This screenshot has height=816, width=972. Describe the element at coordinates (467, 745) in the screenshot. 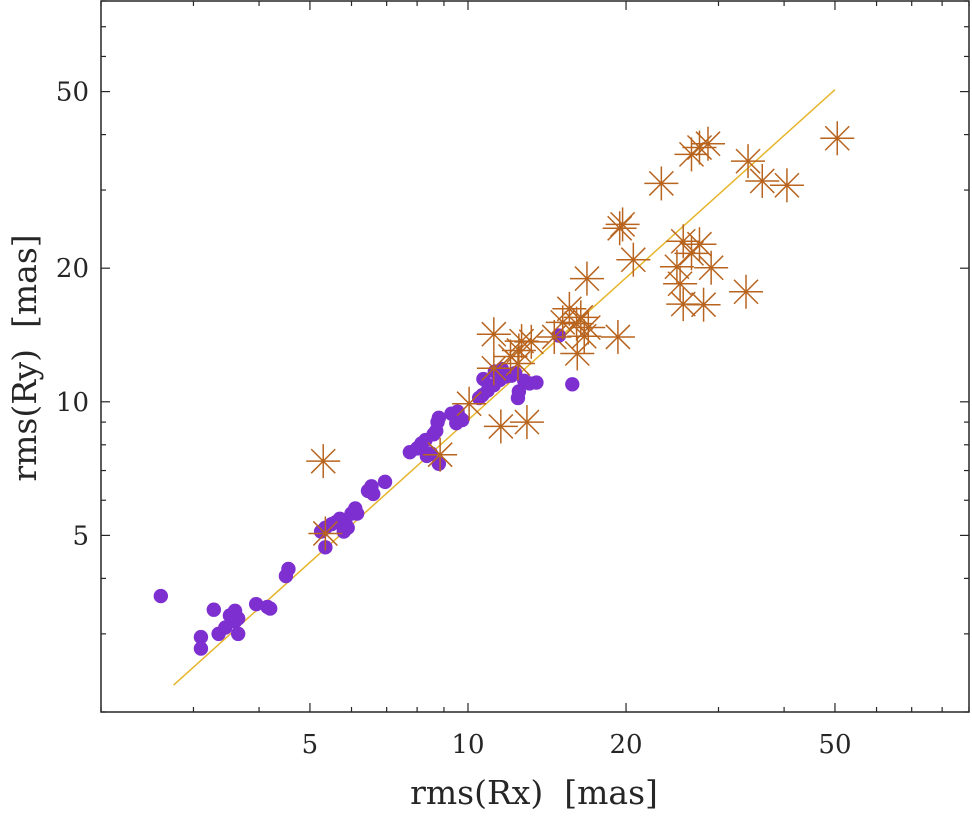

I see `x-tick-label: 10` at that location.